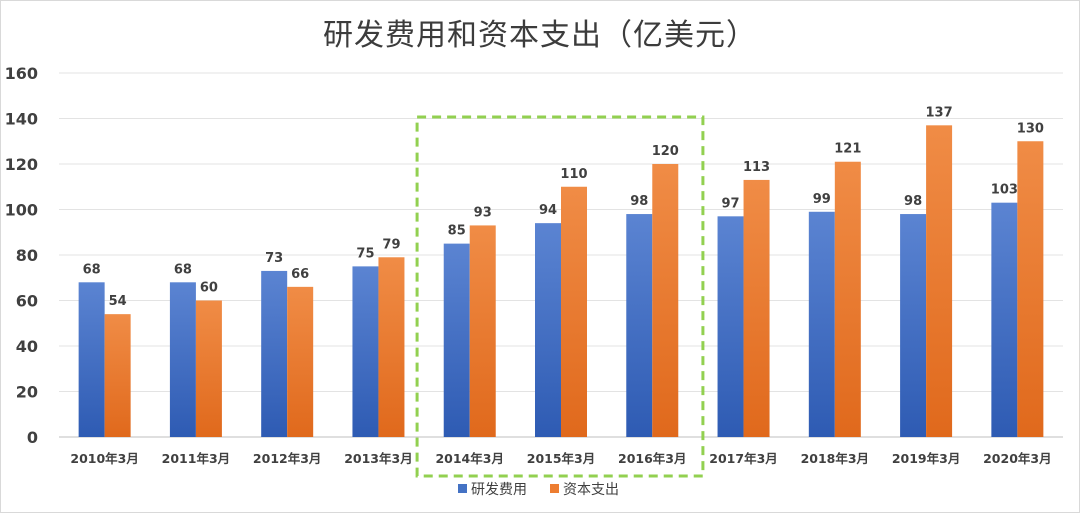 Image resolution: width=1080 pixels, height=513 pixels. What do you see at coordinates (926, 458) in the screenshot?
I see `x-tick-label: 2019年3月` at bounding box center [926, 458].